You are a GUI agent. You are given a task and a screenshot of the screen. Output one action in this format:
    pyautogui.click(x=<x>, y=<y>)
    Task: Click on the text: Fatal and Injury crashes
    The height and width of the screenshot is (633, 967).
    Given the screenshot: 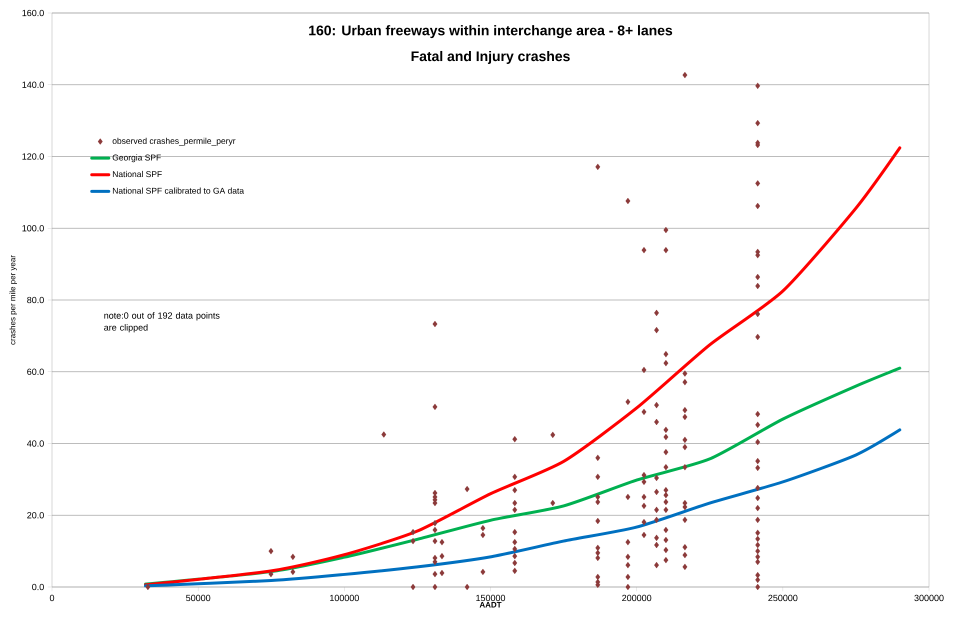 What is the action you would take?
    pyautogui.click(x=491, y=57)
    